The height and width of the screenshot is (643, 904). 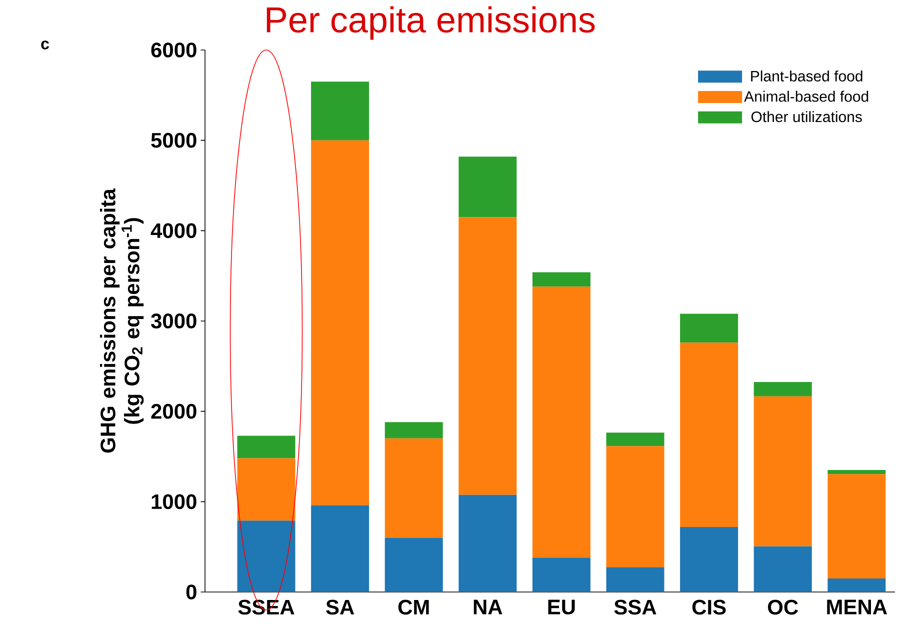 I want to click on legend-label: Other utilizations, so click(x=806, y=116).